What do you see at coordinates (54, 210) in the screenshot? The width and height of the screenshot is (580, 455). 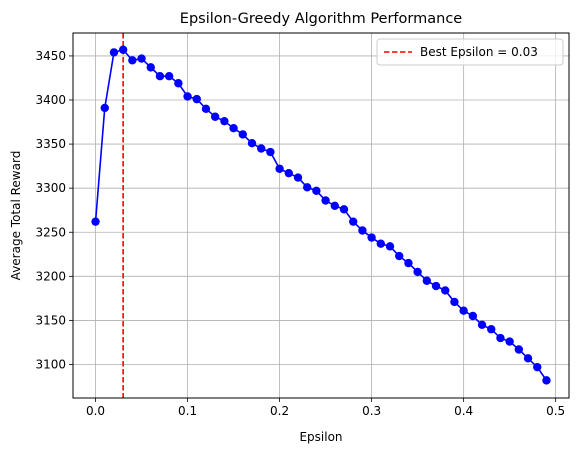 I see `y-axis: 3100 3150 3200 3250 3300 3350 3400 3450` at bounding box center [54, 210].